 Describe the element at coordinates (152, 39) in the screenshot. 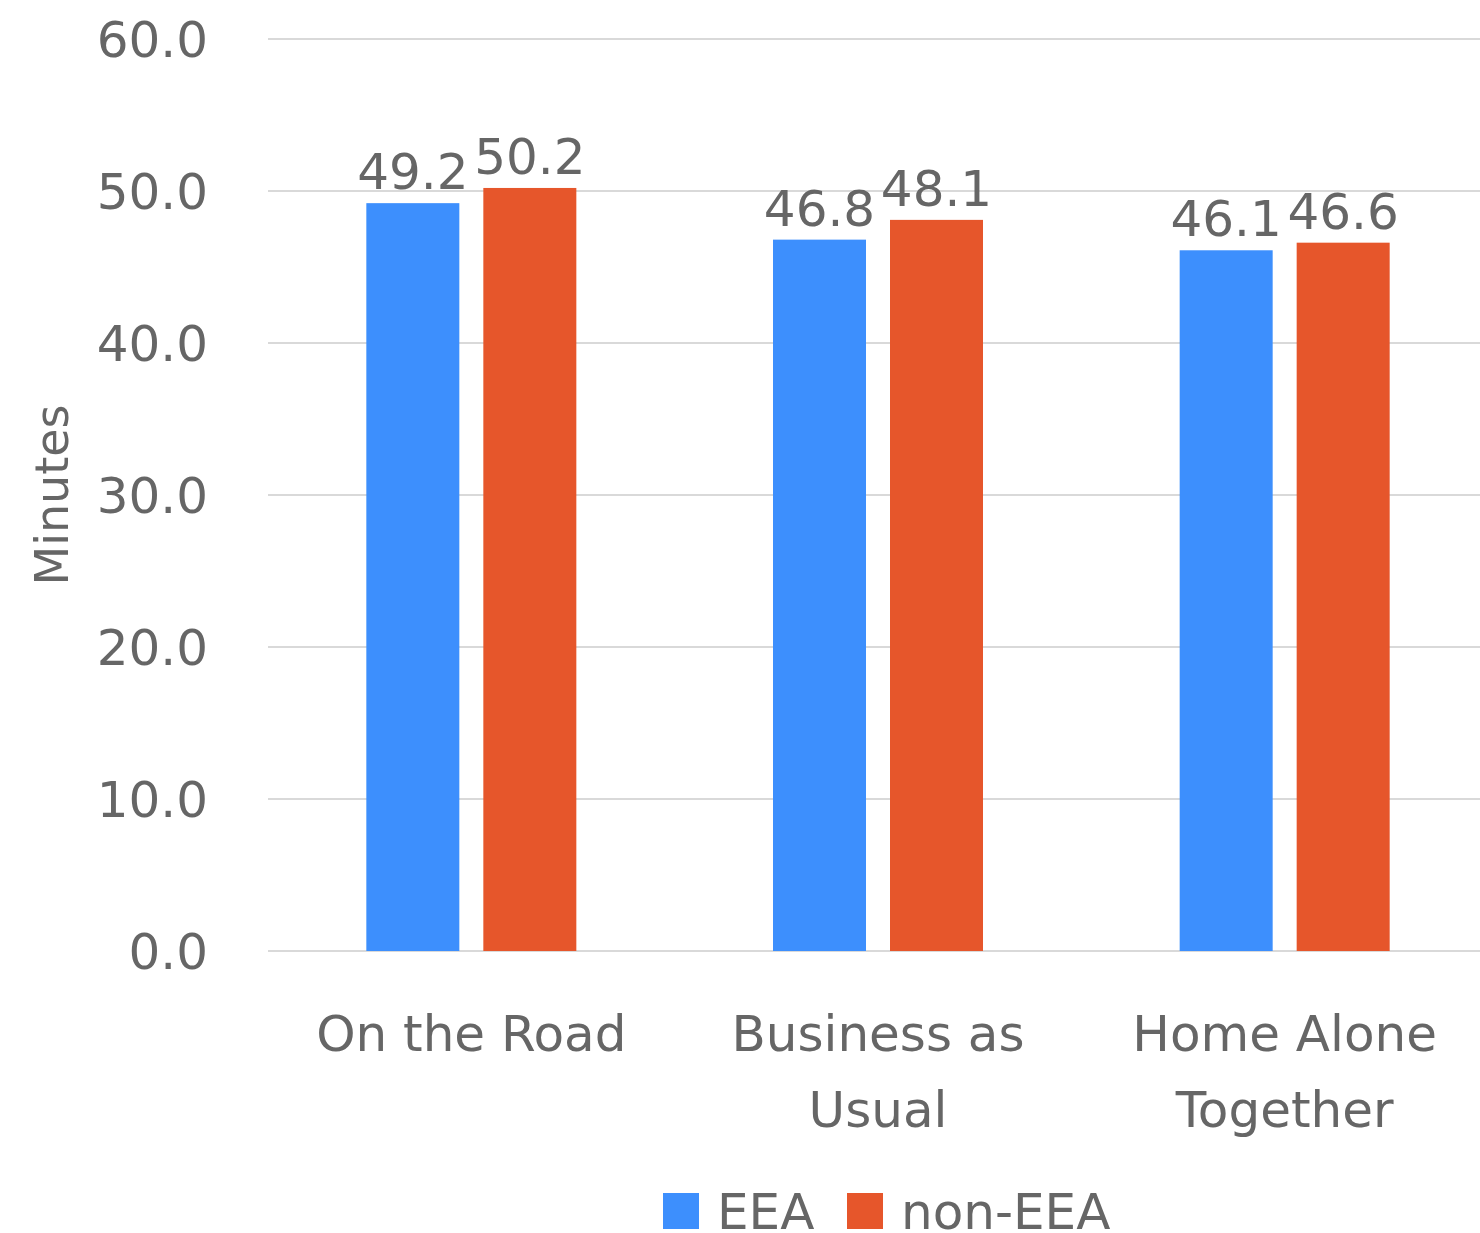

I see `y-tick-label: 60.0` at that location.